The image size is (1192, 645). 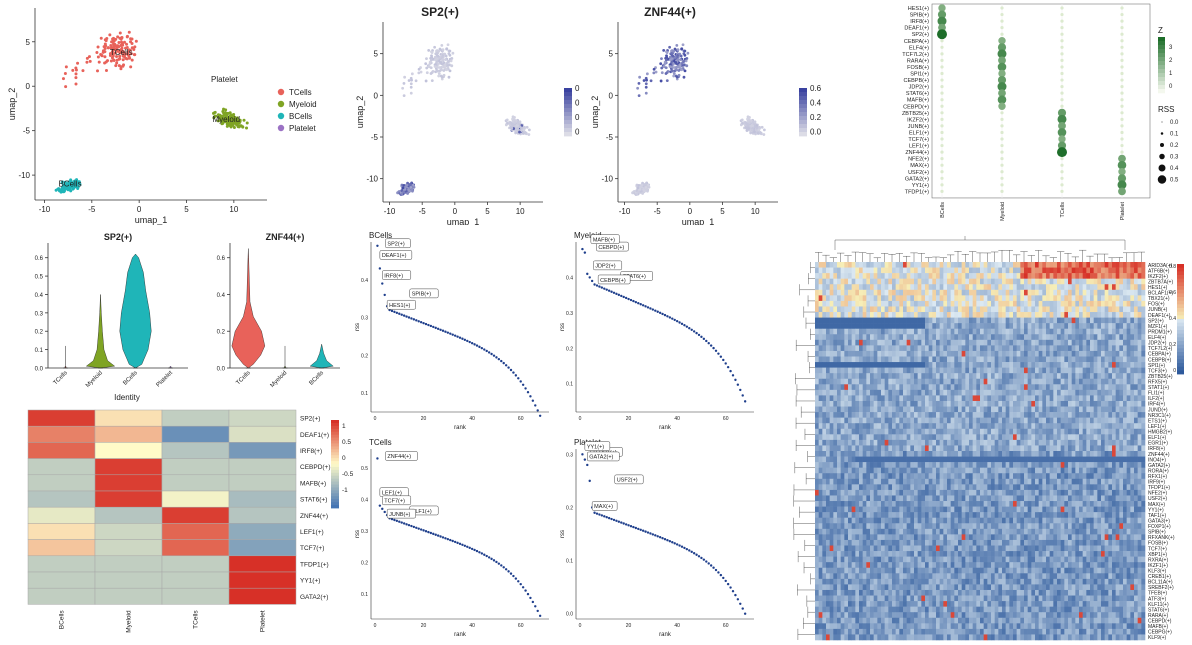 I want to click on rank-x-tick-label: 40, so click(x=472, y=419).